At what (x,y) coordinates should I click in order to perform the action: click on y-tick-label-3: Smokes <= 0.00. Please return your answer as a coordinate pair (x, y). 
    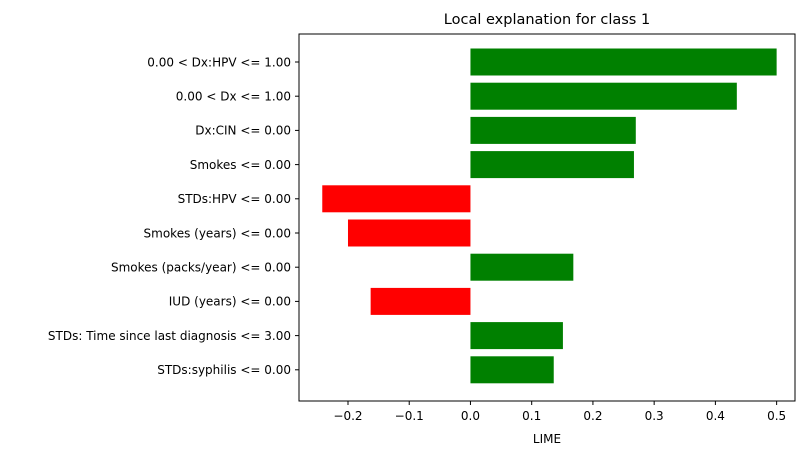
    Looking at the image, I should click on (240, 165).